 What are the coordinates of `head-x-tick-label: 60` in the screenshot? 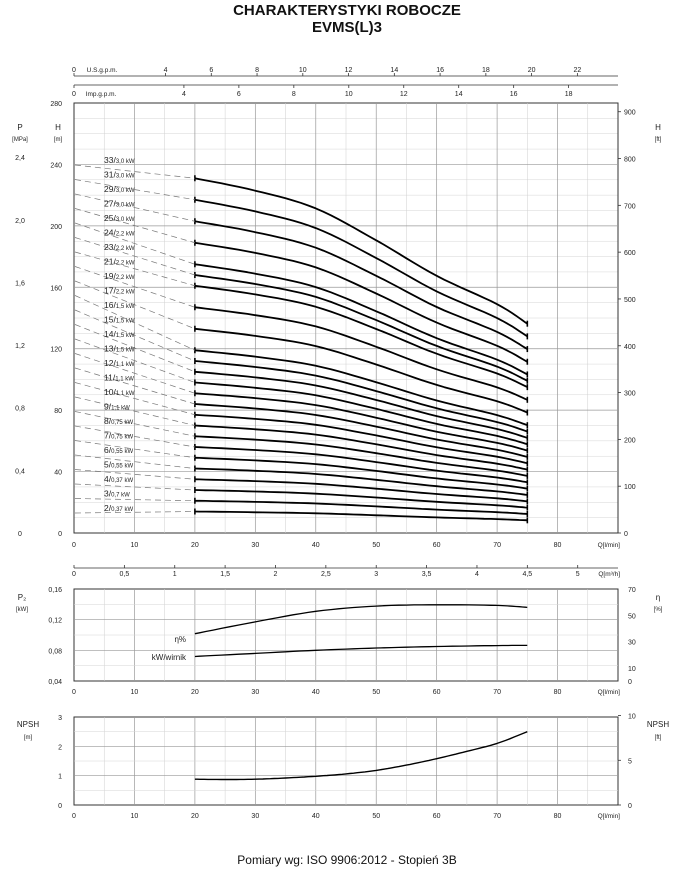 It's located at (437, 545).